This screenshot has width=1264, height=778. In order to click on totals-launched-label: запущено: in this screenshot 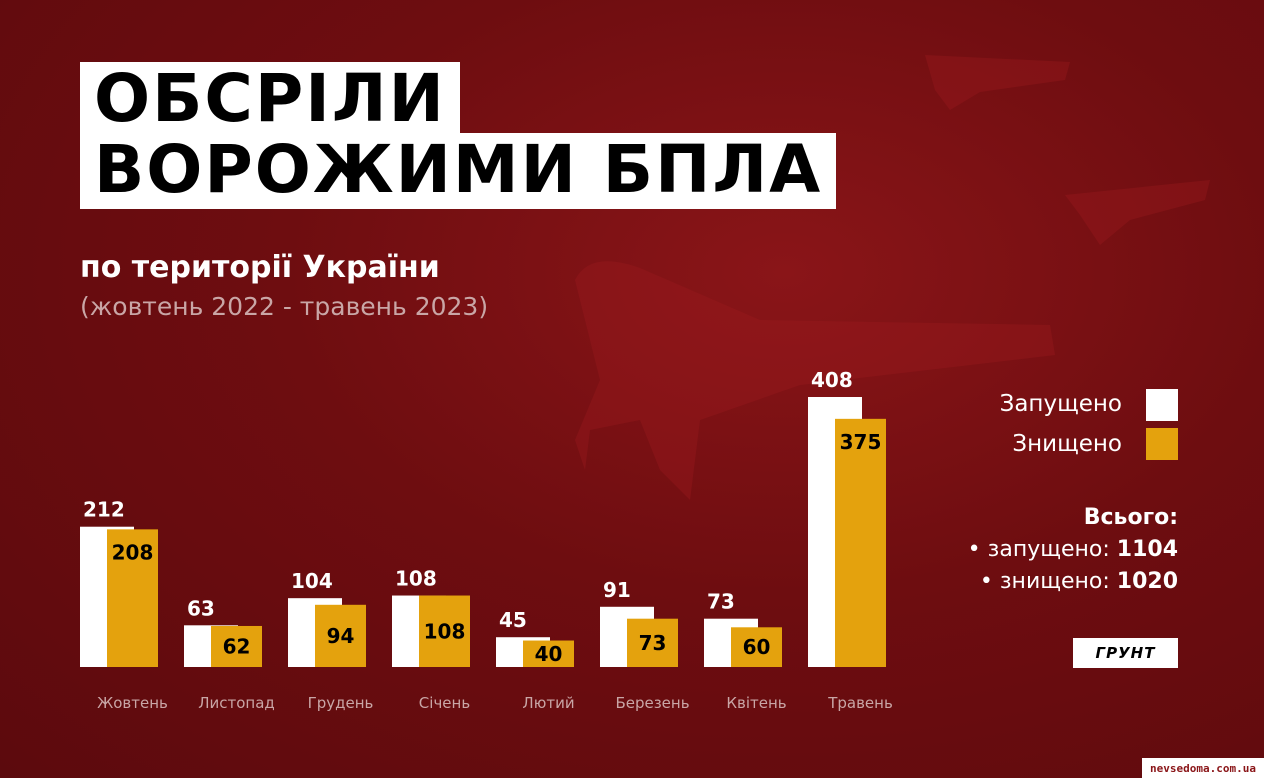, I will do `click(1048, 549)`.